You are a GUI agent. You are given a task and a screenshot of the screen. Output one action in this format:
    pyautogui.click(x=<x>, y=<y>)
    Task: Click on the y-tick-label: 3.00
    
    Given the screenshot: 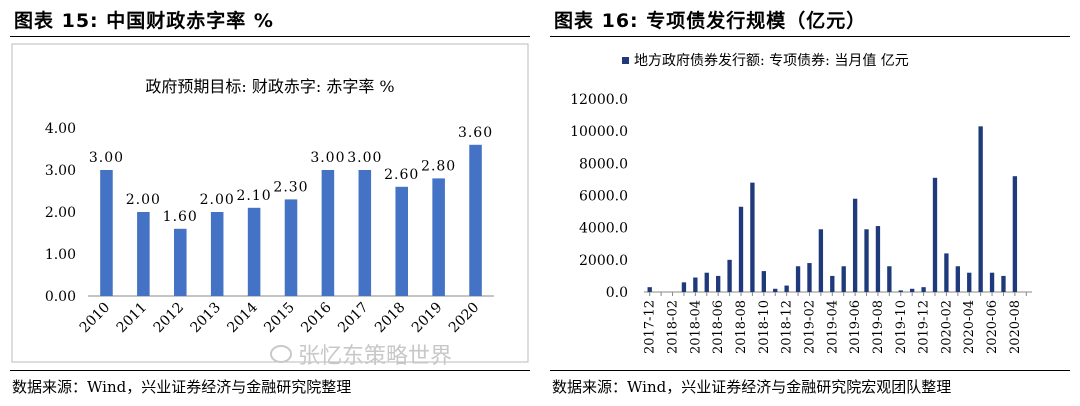 What is the action you would take?
    pyautogui.click(x=60, y=171)
    